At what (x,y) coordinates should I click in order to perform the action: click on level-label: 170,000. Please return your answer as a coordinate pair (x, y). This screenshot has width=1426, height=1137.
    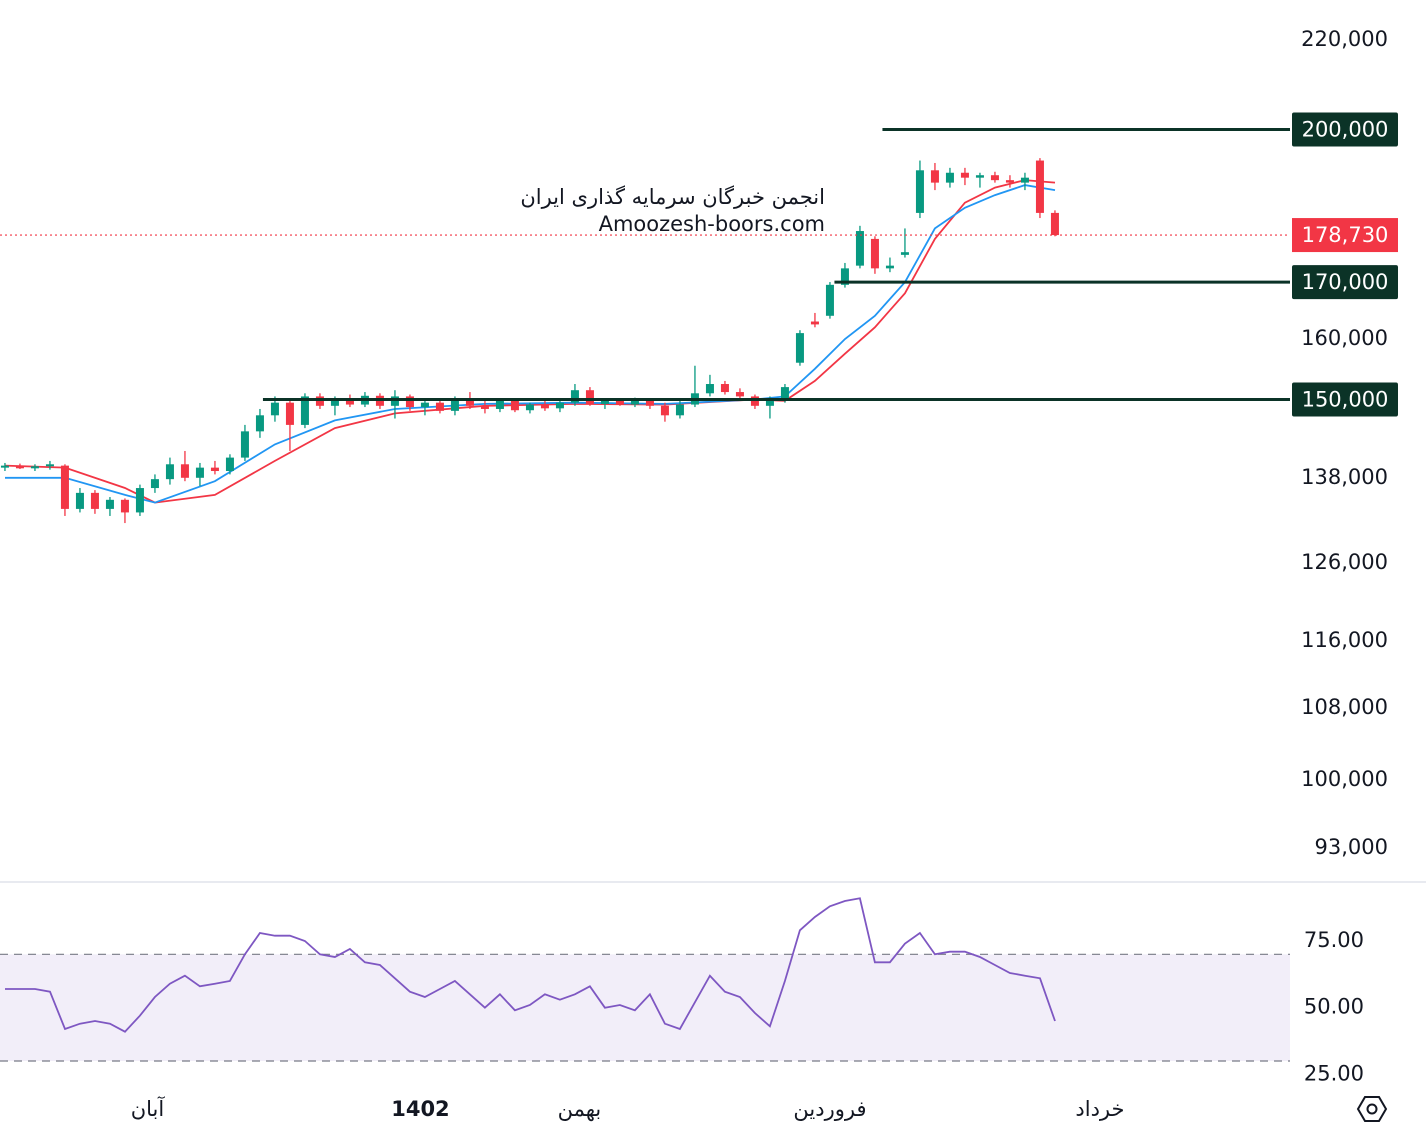
    Looking at the image, I should click on (1345, 282).